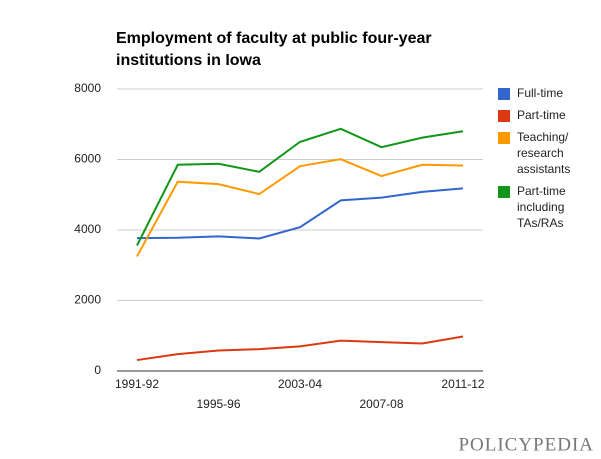 Image resolution: width=601 pixels, height=459 pixels. What do you see at coordinates (87, 300) in the screenshot?
I see `y-tick-label: 2000` at bounding box center [87, 300].